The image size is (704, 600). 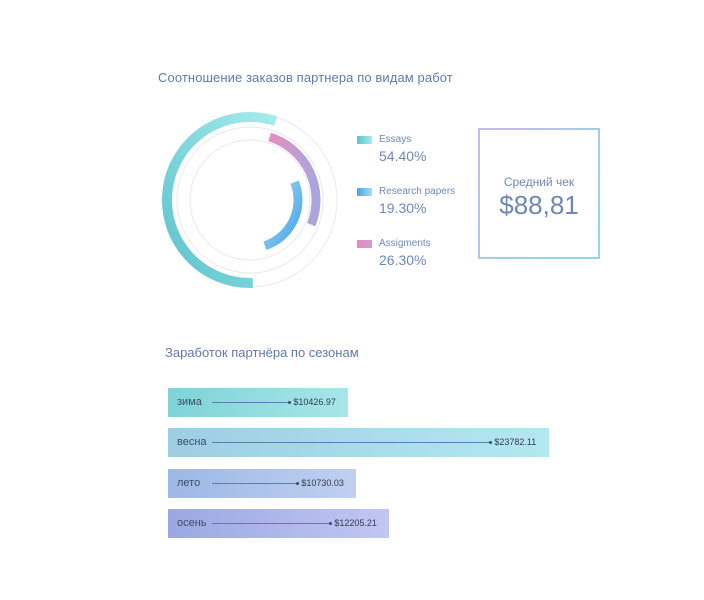 What do you see at coordinates (539, 205) in the screenshot?
I see `average-check-value: $88,81` at bounding box center [539, 205].